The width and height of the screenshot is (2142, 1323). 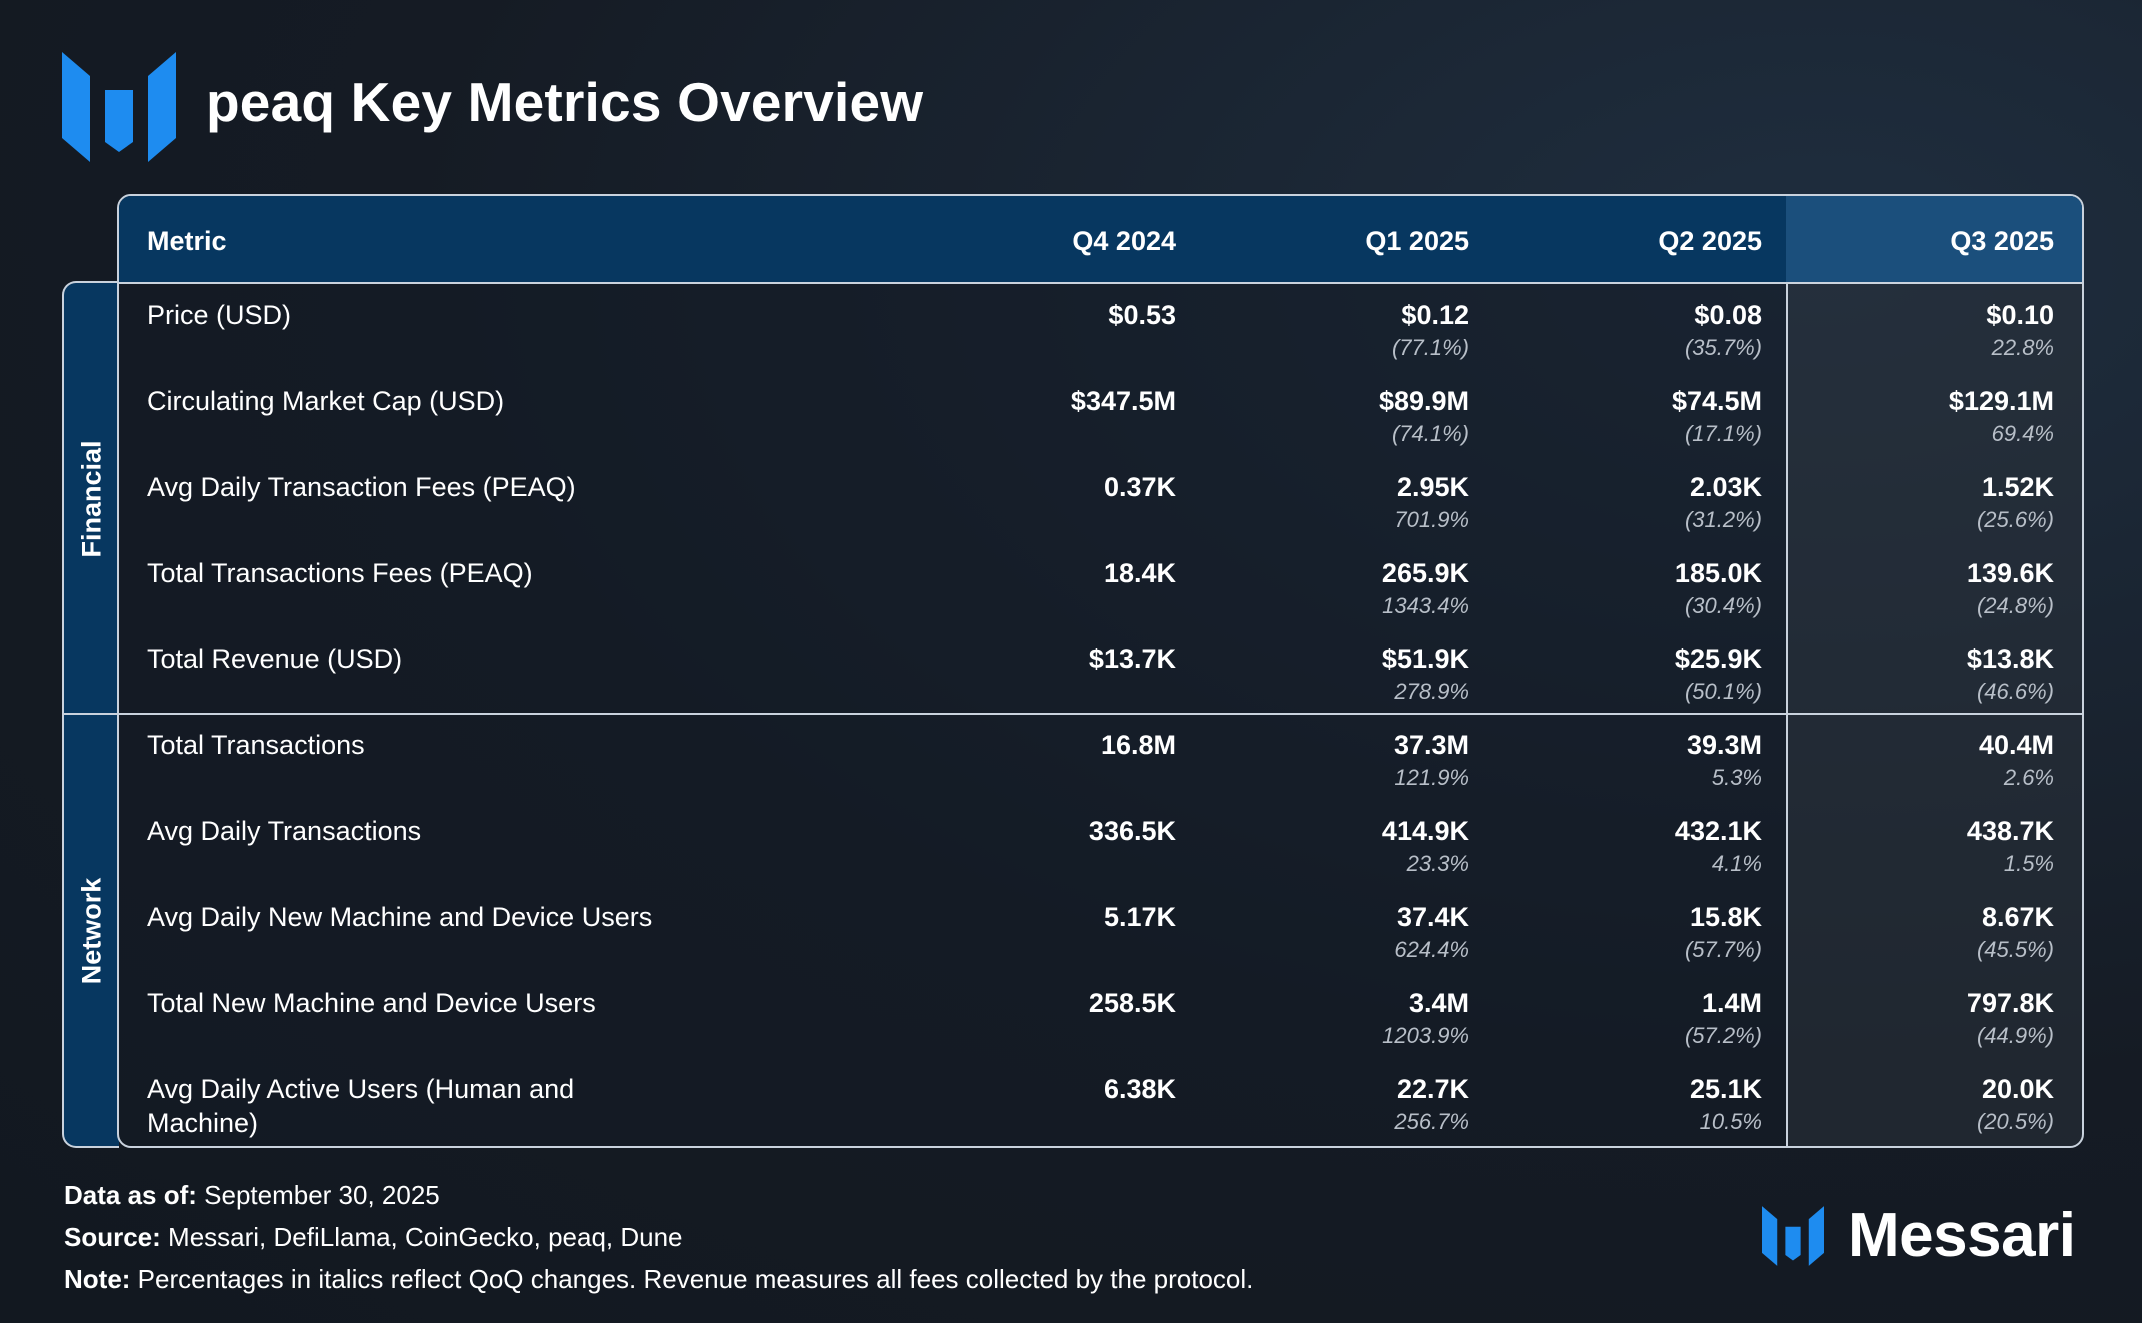 I want to click on qoq-change: 1.5%, so click(x=2028, y=863).